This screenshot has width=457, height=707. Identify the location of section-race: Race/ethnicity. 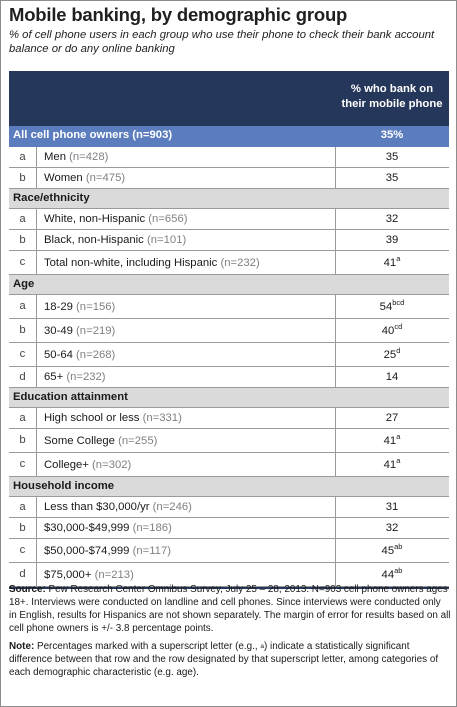
(229, 199).